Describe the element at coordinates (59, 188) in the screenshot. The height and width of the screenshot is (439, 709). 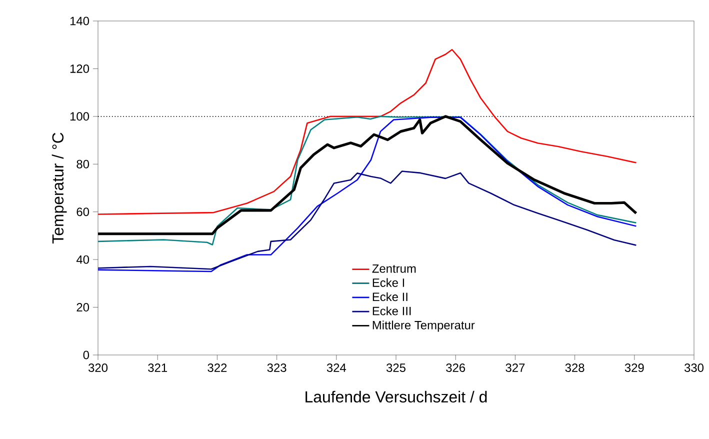
I see `y-axis-title: Temperatur / °C` at that location.